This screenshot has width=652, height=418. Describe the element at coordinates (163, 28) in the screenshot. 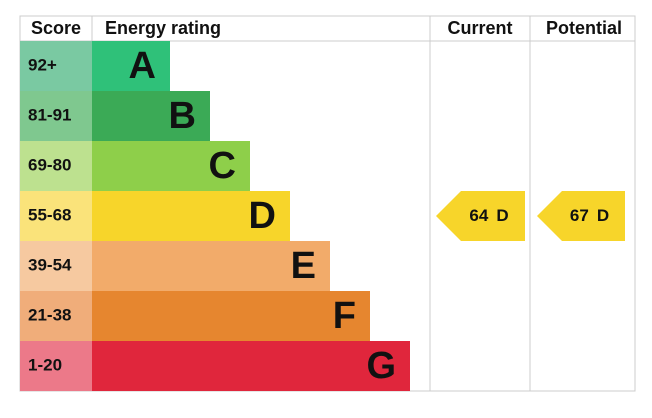

I see `header-energy-rating: Energy rating` at that location.